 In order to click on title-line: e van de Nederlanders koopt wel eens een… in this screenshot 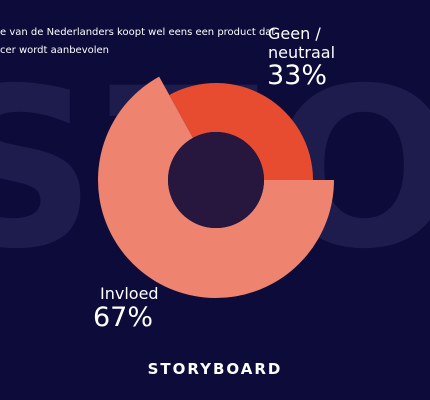, I will do `click(138, 32)`.